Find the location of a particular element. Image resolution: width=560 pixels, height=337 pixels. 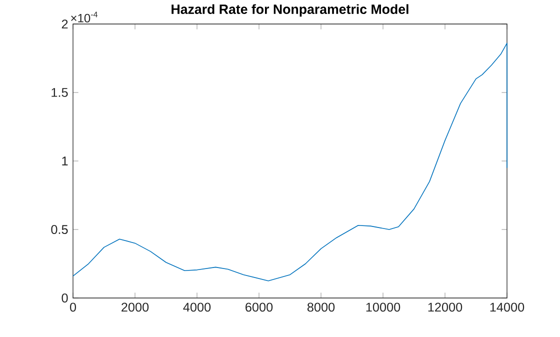

x-tick-label: 6000 is located at coordinates (259, 307).